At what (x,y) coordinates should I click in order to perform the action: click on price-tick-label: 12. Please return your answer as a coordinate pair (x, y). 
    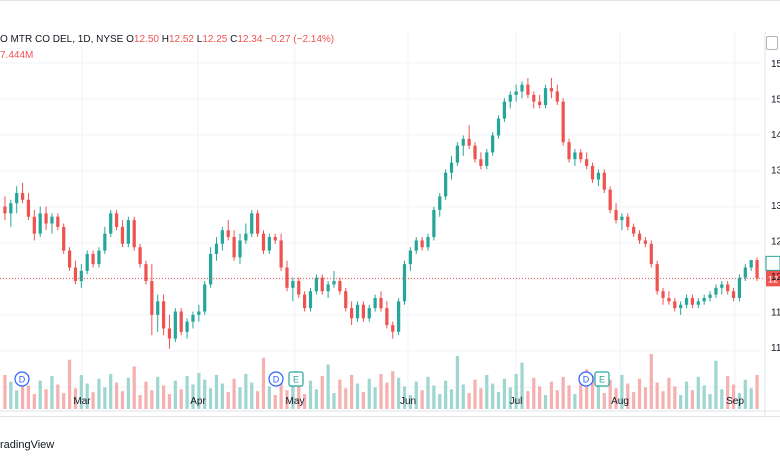
    Looking at the image, I should click on (775, 242).